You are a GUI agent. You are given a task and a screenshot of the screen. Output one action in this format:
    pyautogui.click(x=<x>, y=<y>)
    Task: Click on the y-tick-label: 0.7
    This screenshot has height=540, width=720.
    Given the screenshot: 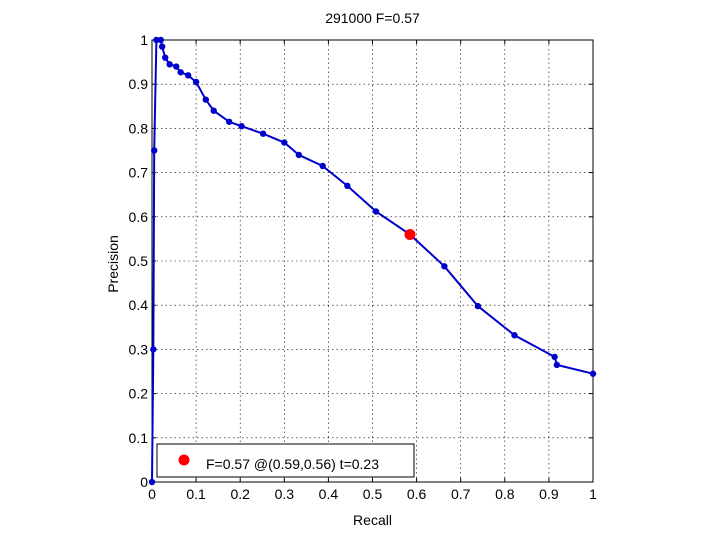 What is the action you would take?
    pyautogui.click(x=139, y=173)
    